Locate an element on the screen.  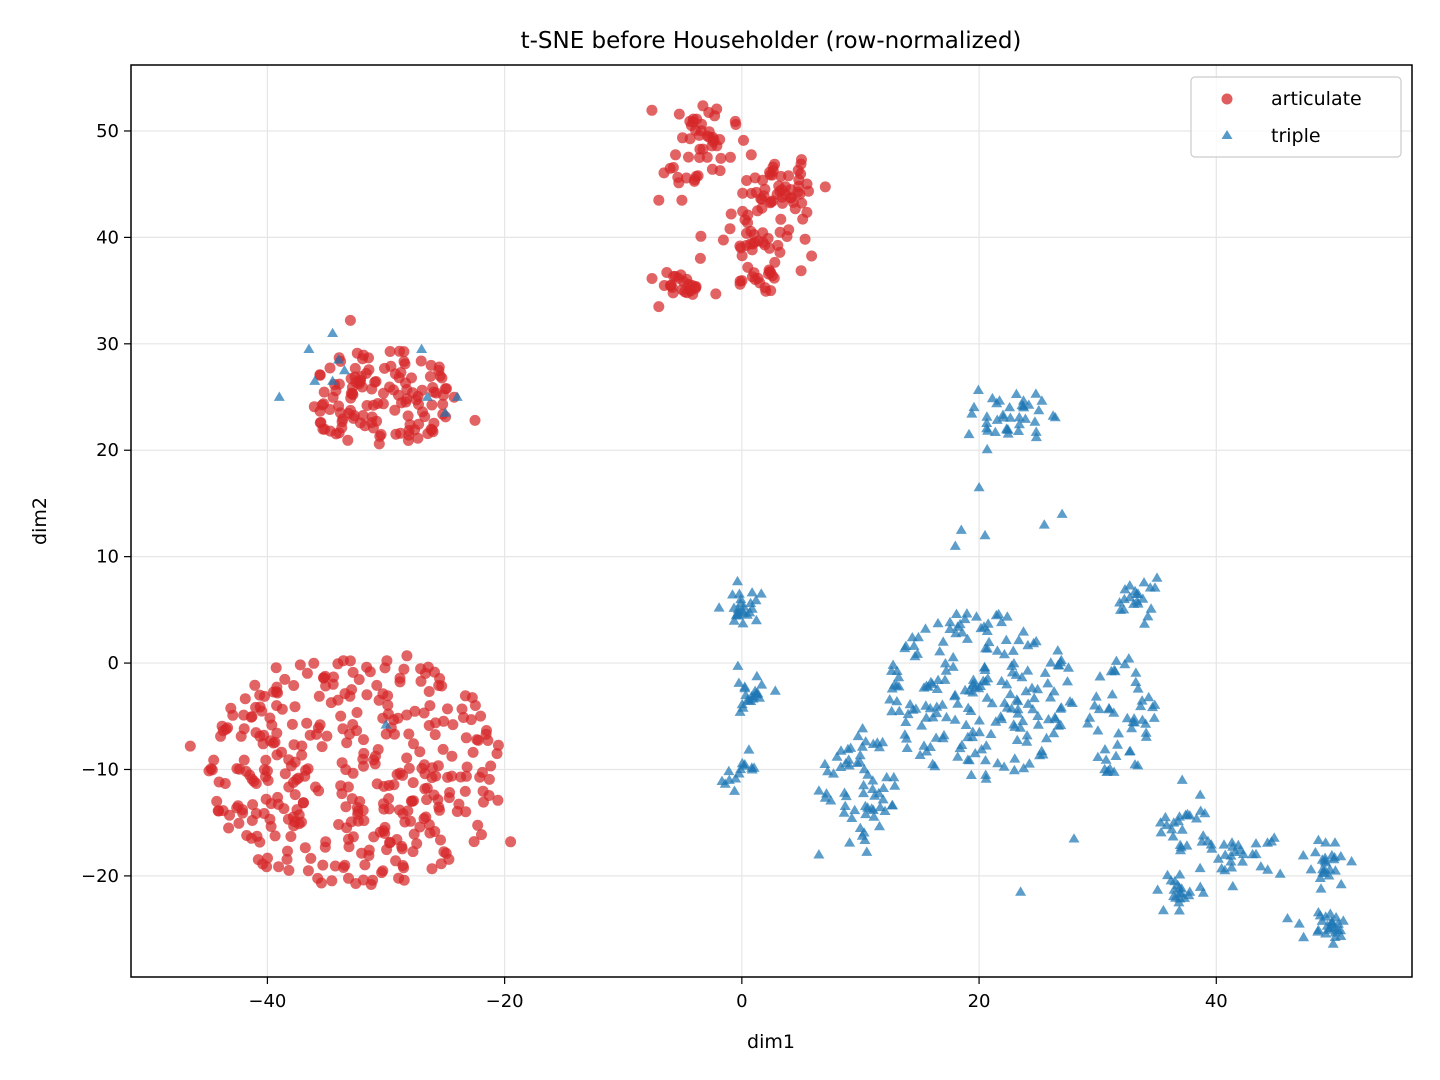
x-tick-label: 0 is located at coordinates (741, 1001).